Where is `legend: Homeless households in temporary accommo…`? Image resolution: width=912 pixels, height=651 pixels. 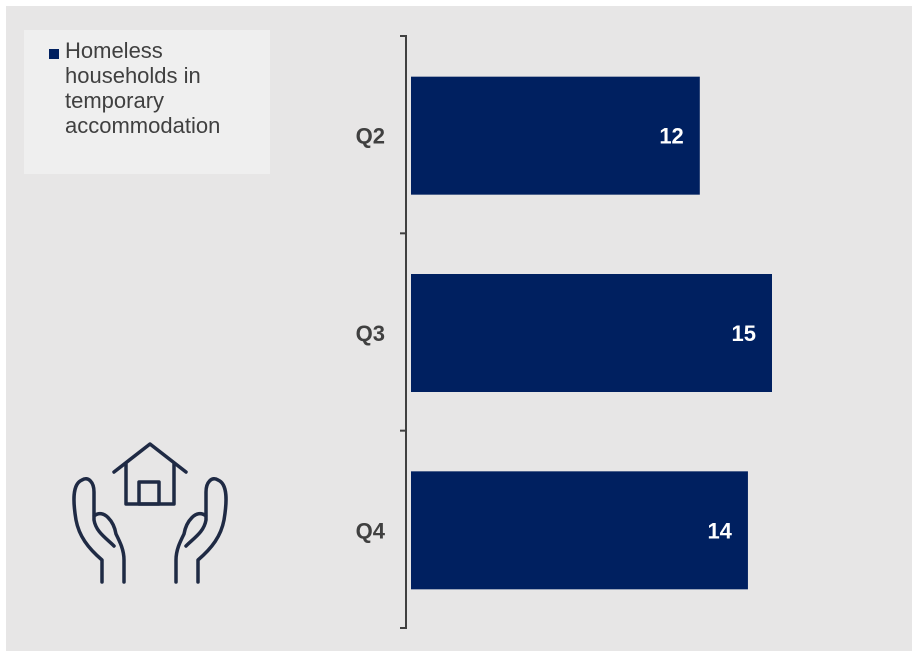 legend: Homeless households in temporary accommo… is located at coordinates (147, 102).